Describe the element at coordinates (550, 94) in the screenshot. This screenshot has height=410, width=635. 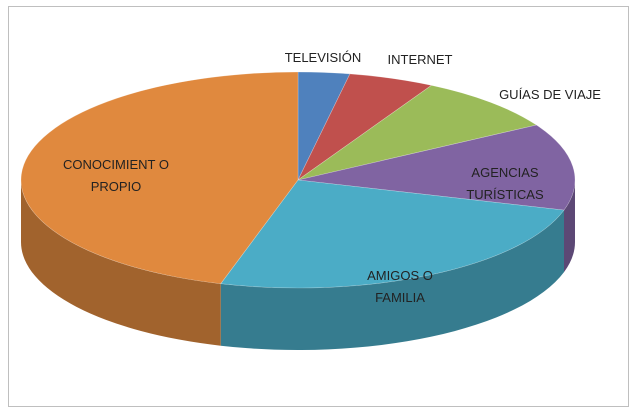
I see `slice-label: GUÍAS DE VIAJE` at that location.